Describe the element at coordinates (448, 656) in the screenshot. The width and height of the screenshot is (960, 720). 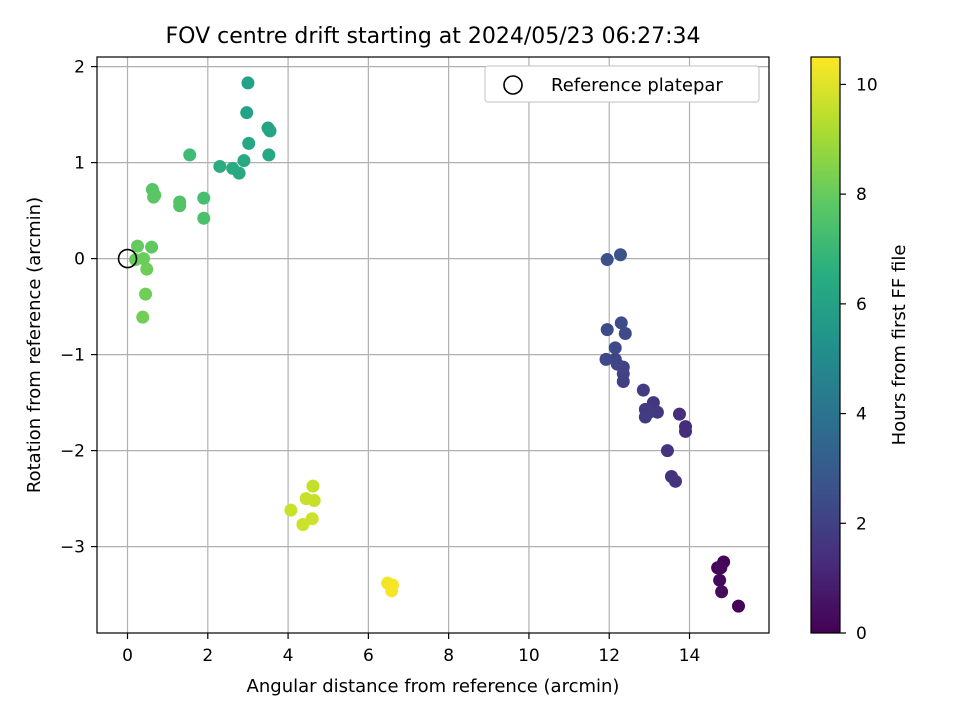
I see `x-tick-label: 8` at that location.